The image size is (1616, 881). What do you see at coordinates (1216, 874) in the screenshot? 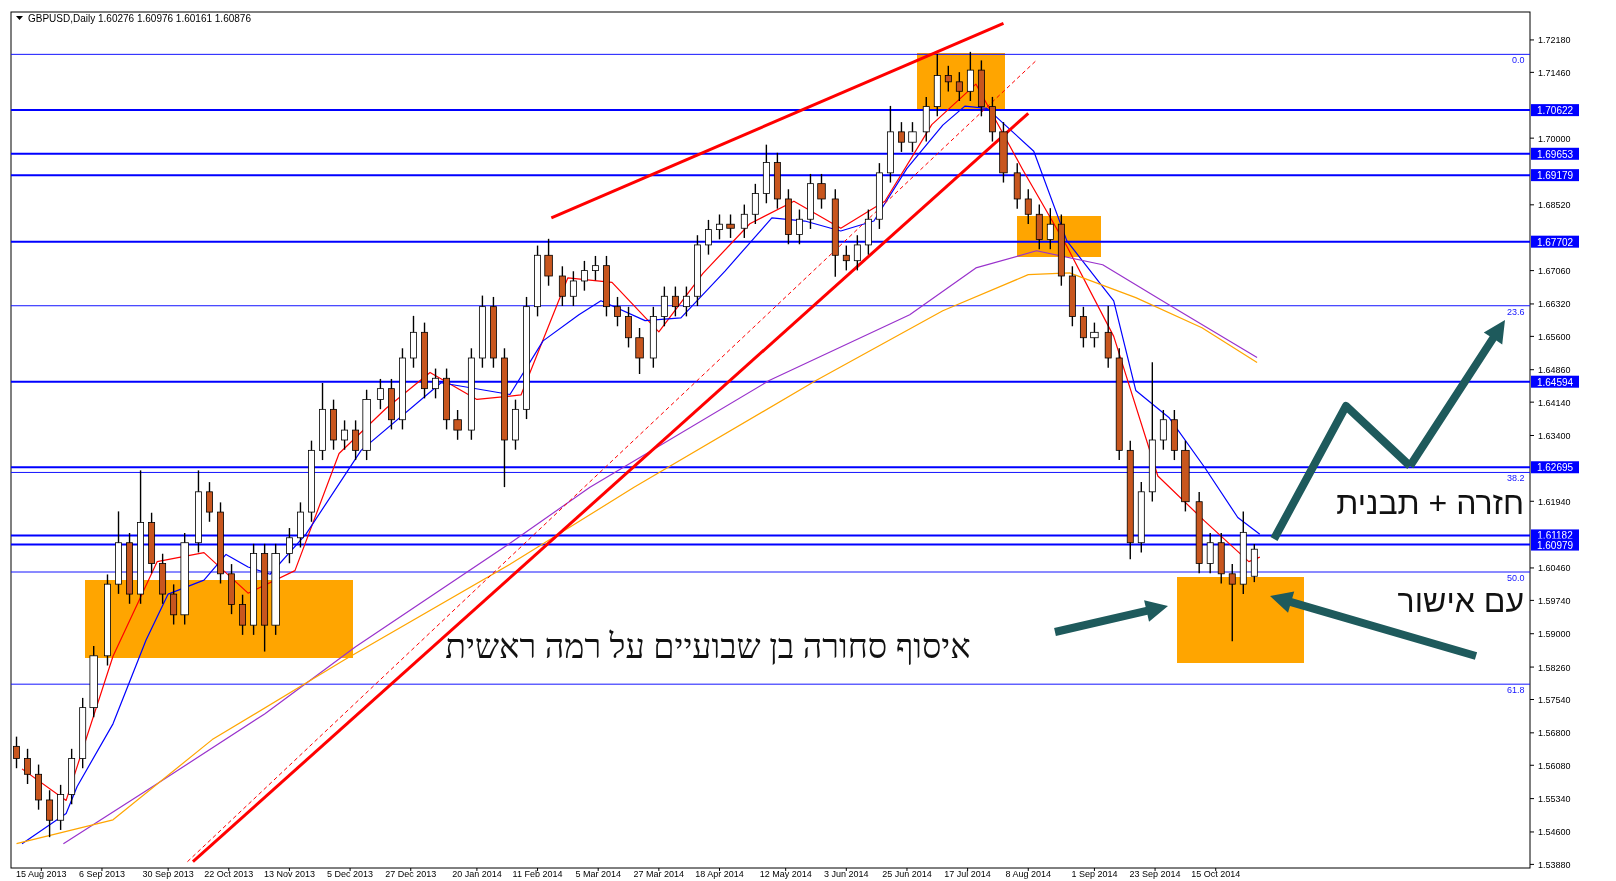
I see `x-tick-label: 15 Oct 2014` at bounding box center [1216, 874].